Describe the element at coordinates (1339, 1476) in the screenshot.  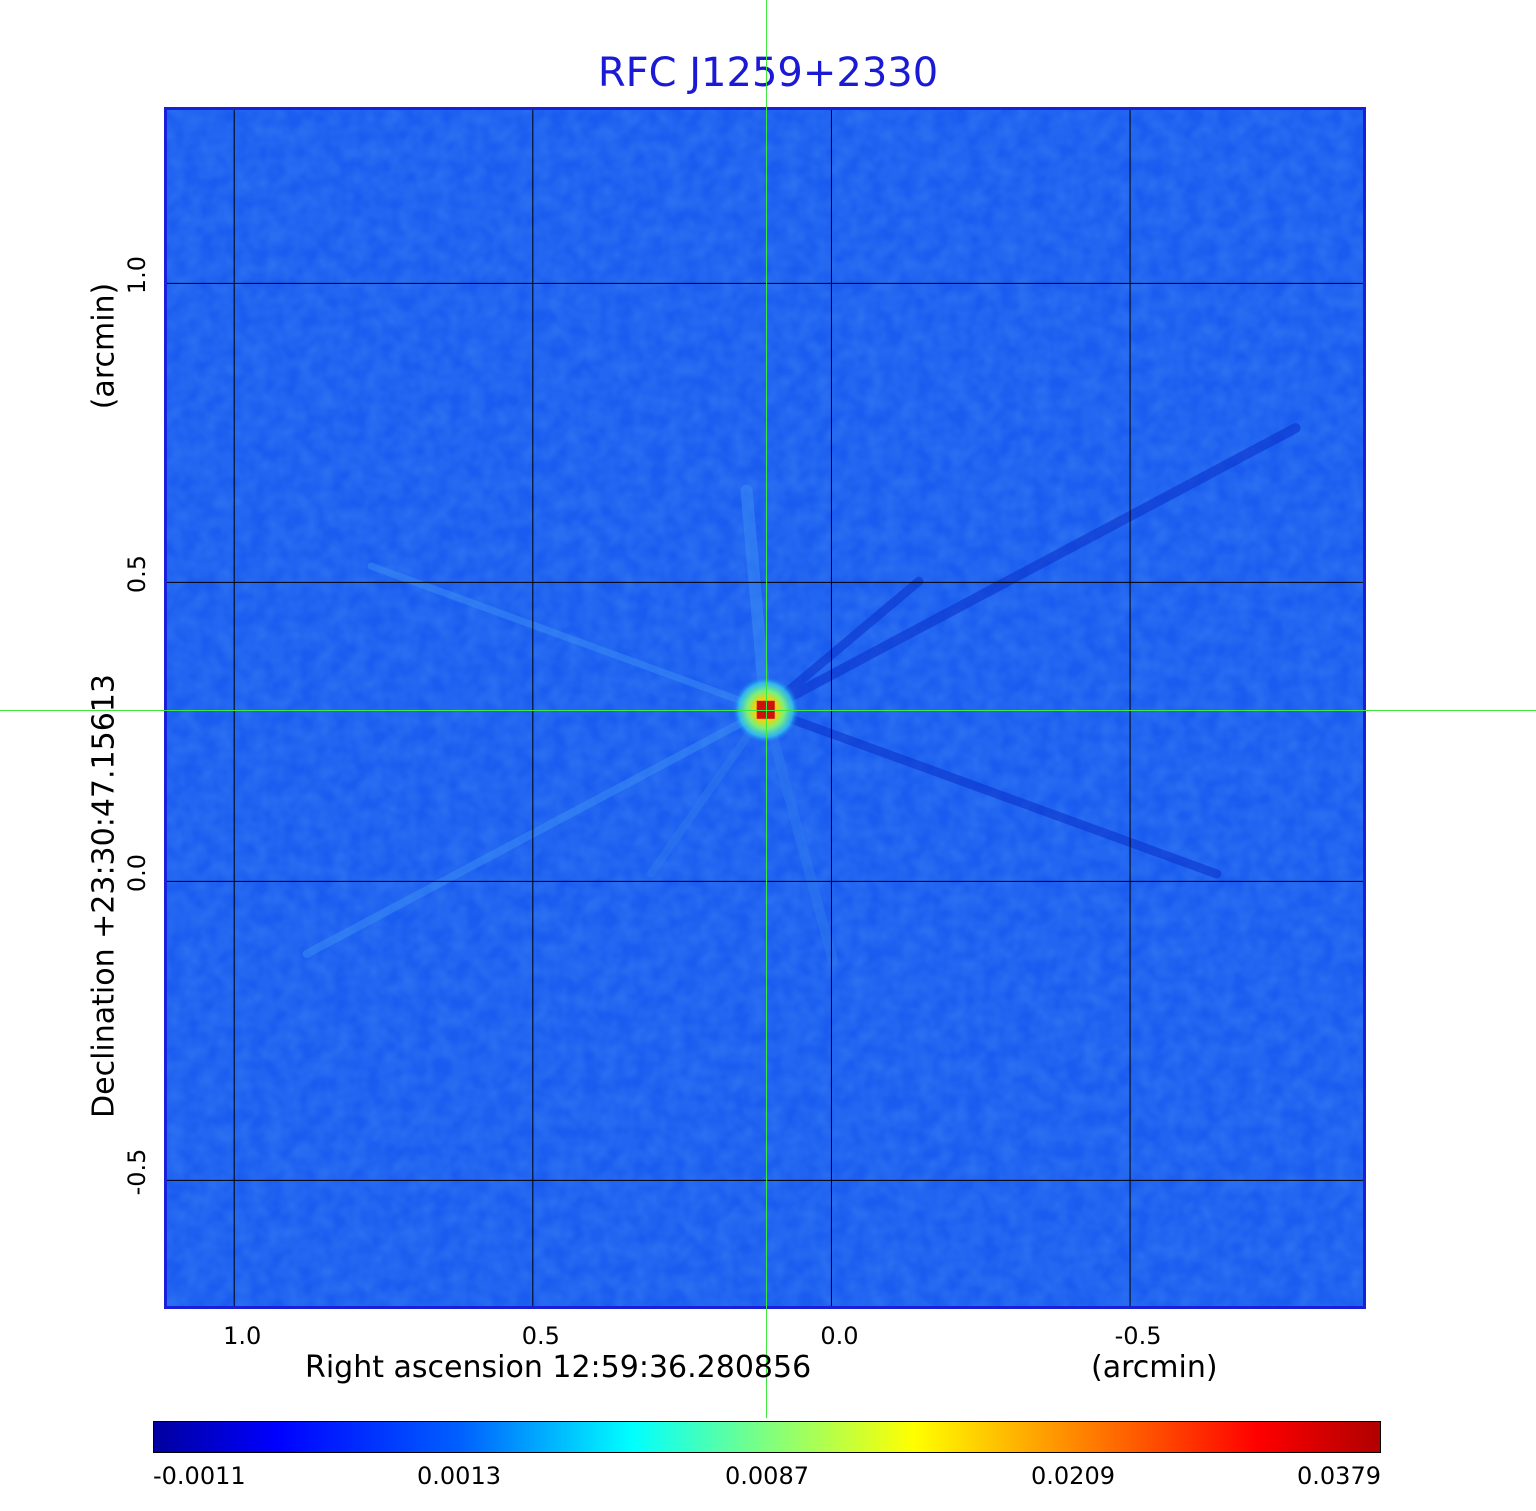
I see `colorbar-tick-label: 0.0379` at that location.